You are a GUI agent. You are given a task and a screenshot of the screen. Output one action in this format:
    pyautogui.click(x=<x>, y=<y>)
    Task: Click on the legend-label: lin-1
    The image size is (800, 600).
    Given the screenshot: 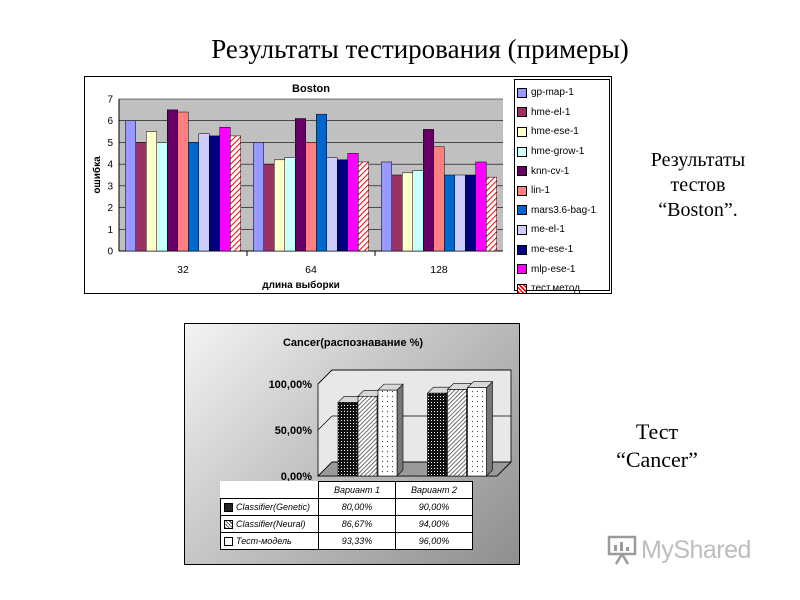 What is the action you would take?
    pyautogui.click(x=540, y=191)
    